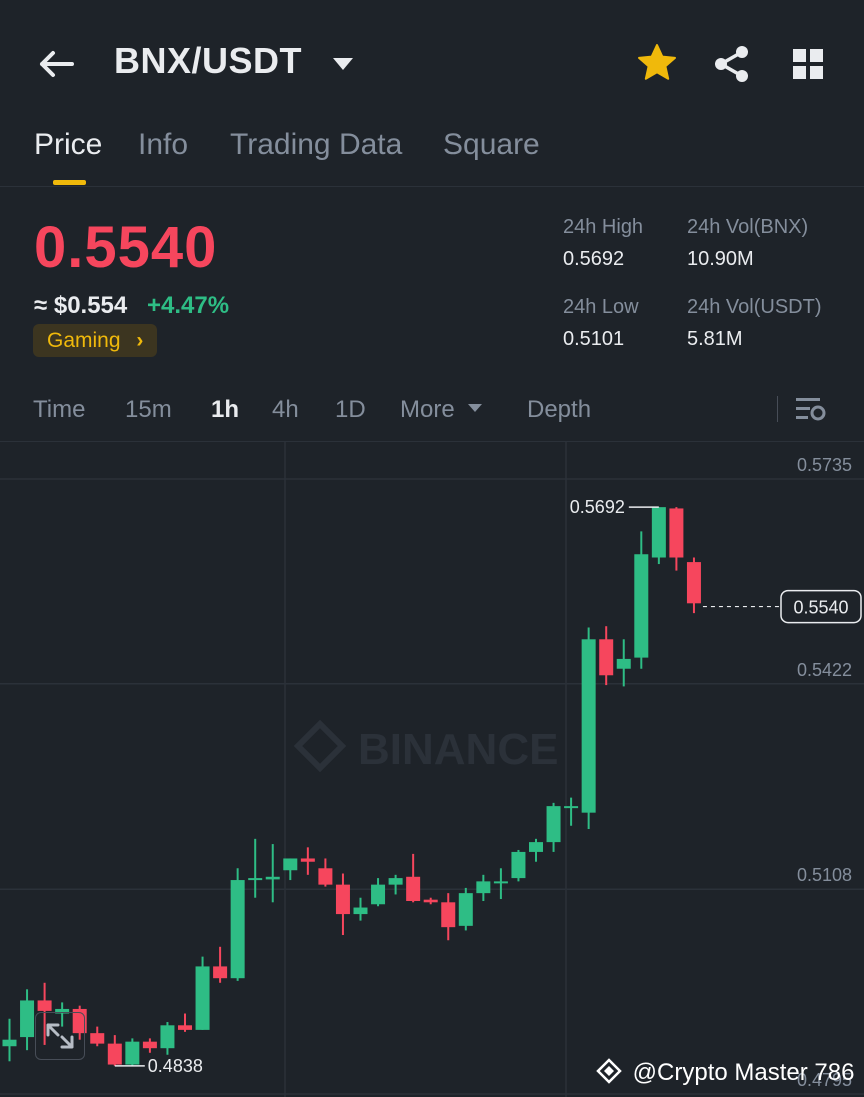  What do you see at coordinates (320, 746) in the screenshot?
I see `exchange-logo-icon` at bounding box center [320, 746].